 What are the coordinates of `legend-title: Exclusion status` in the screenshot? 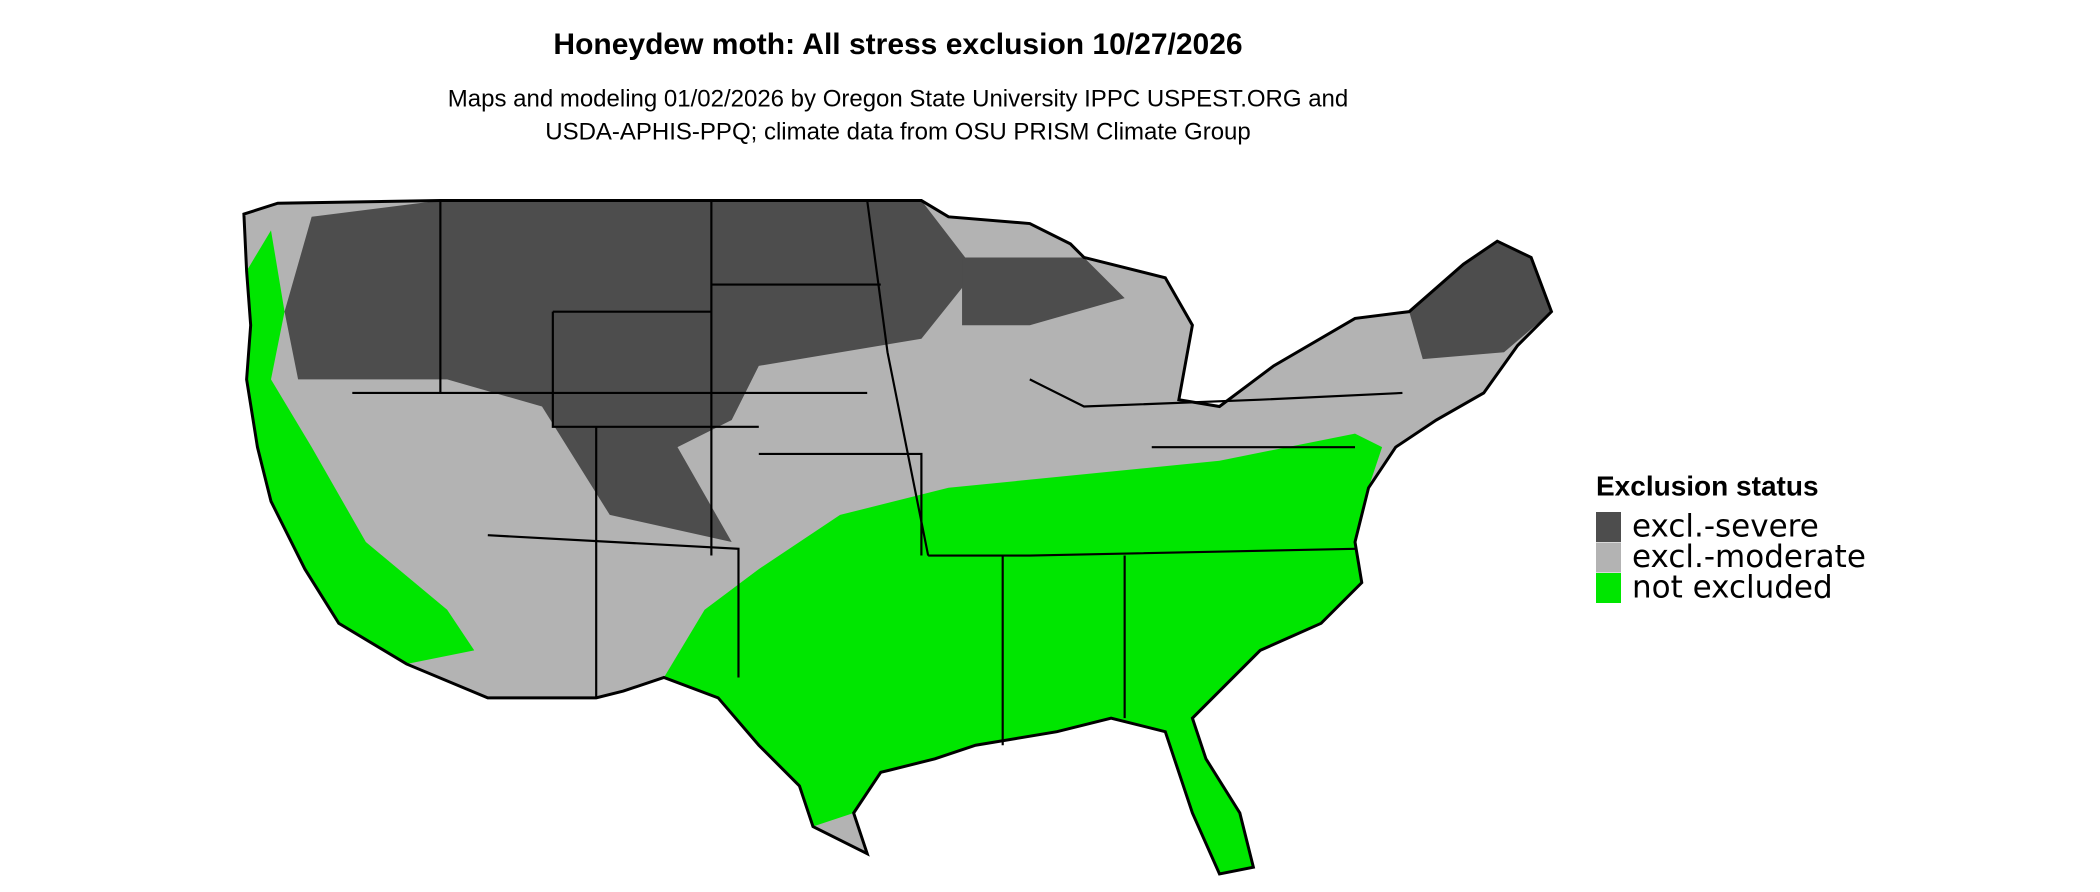 It's located at (1707, 485).